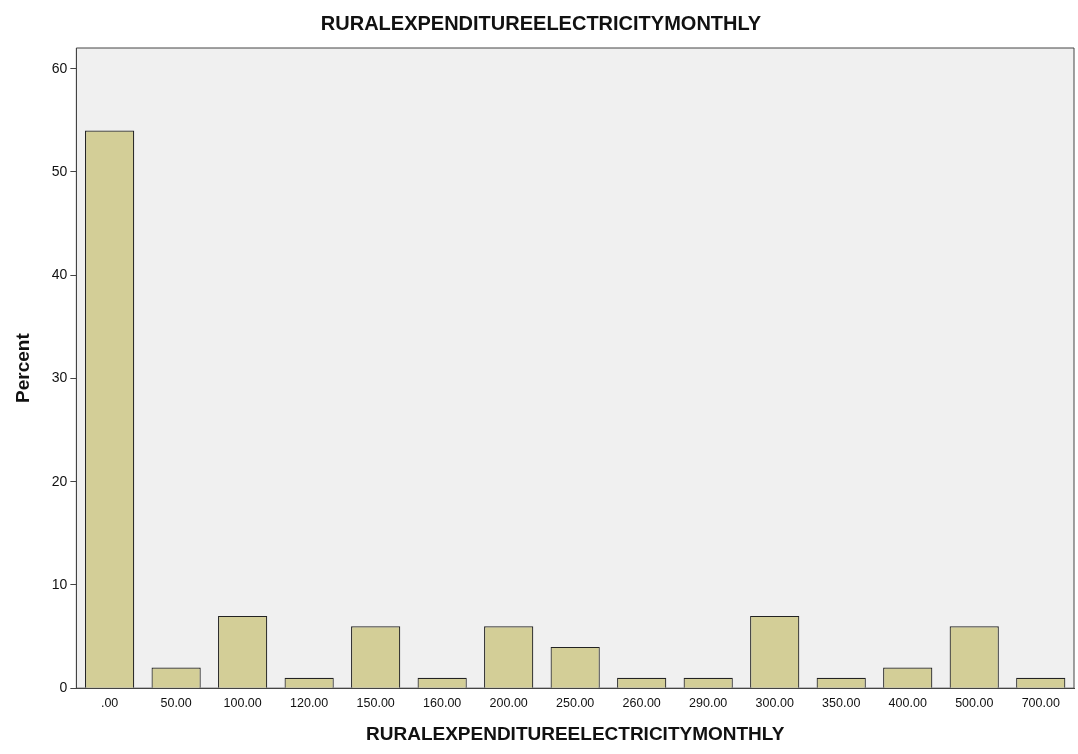 This screenshot has width=1078, height=754. I want to click on x-tick-label: 700.00, so click(1040, 703).